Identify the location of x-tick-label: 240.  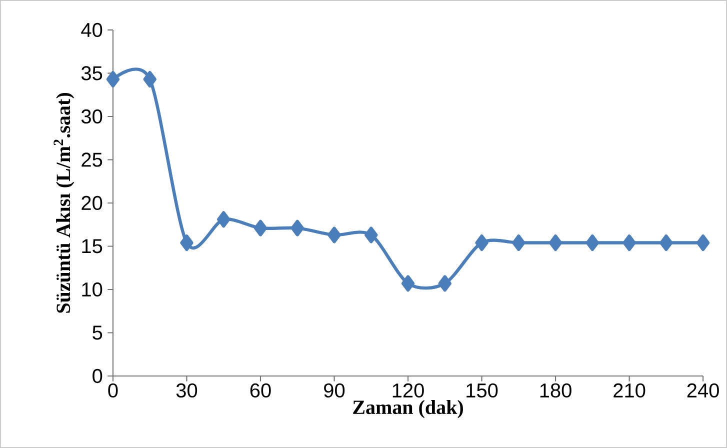
(703, 390).